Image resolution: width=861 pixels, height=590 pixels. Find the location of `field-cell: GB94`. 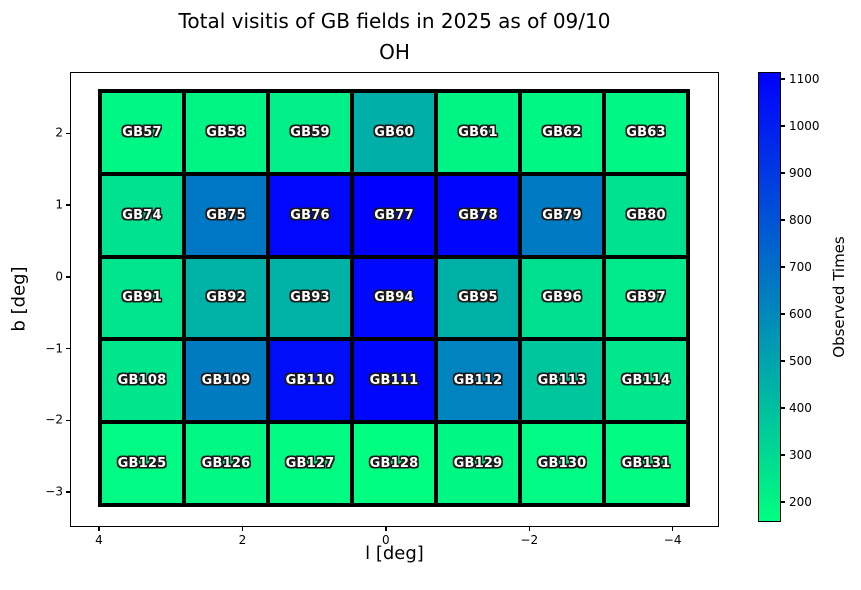

field-cell: GB94 is located at coordinates (394, 298).